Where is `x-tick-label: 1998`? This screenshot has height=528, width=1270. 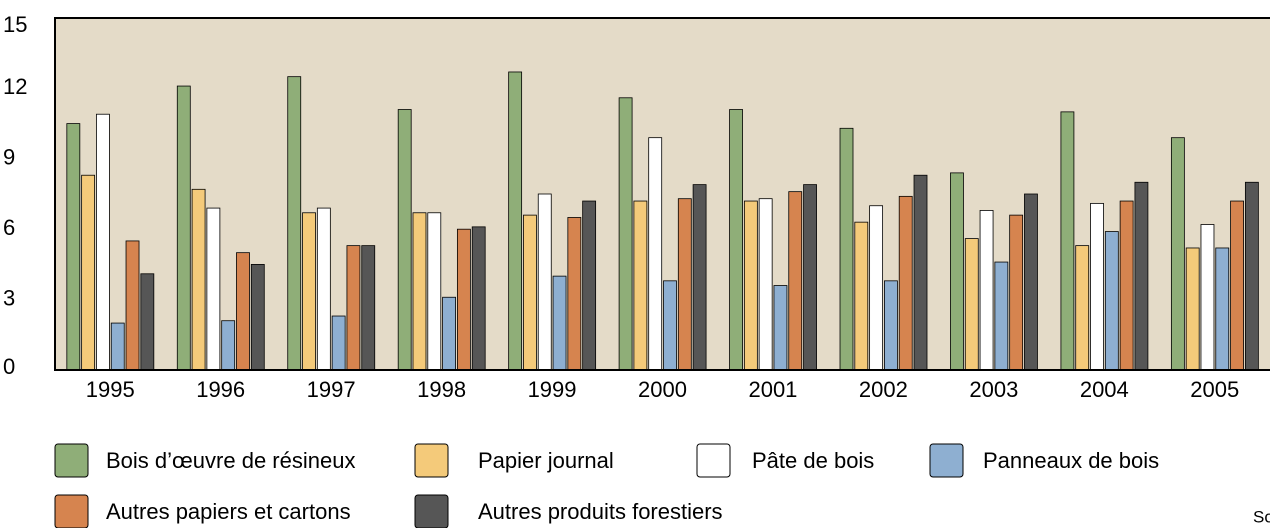 x-tick-label: 1998 is located at coordinates (441, 389).